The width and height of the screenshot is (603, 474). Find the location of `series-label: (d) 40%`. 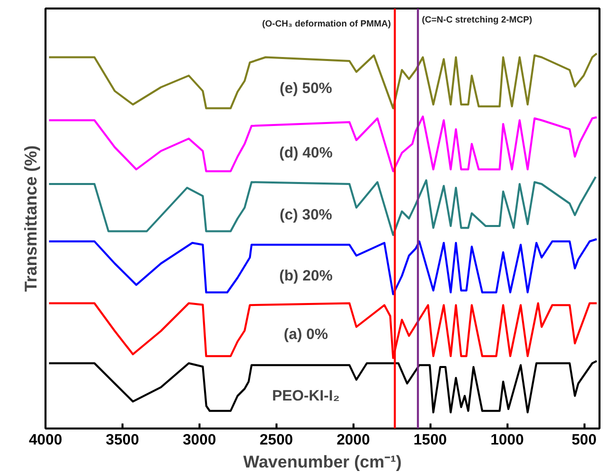

series-label: (d) 40% is located at coordinates (306, 153).